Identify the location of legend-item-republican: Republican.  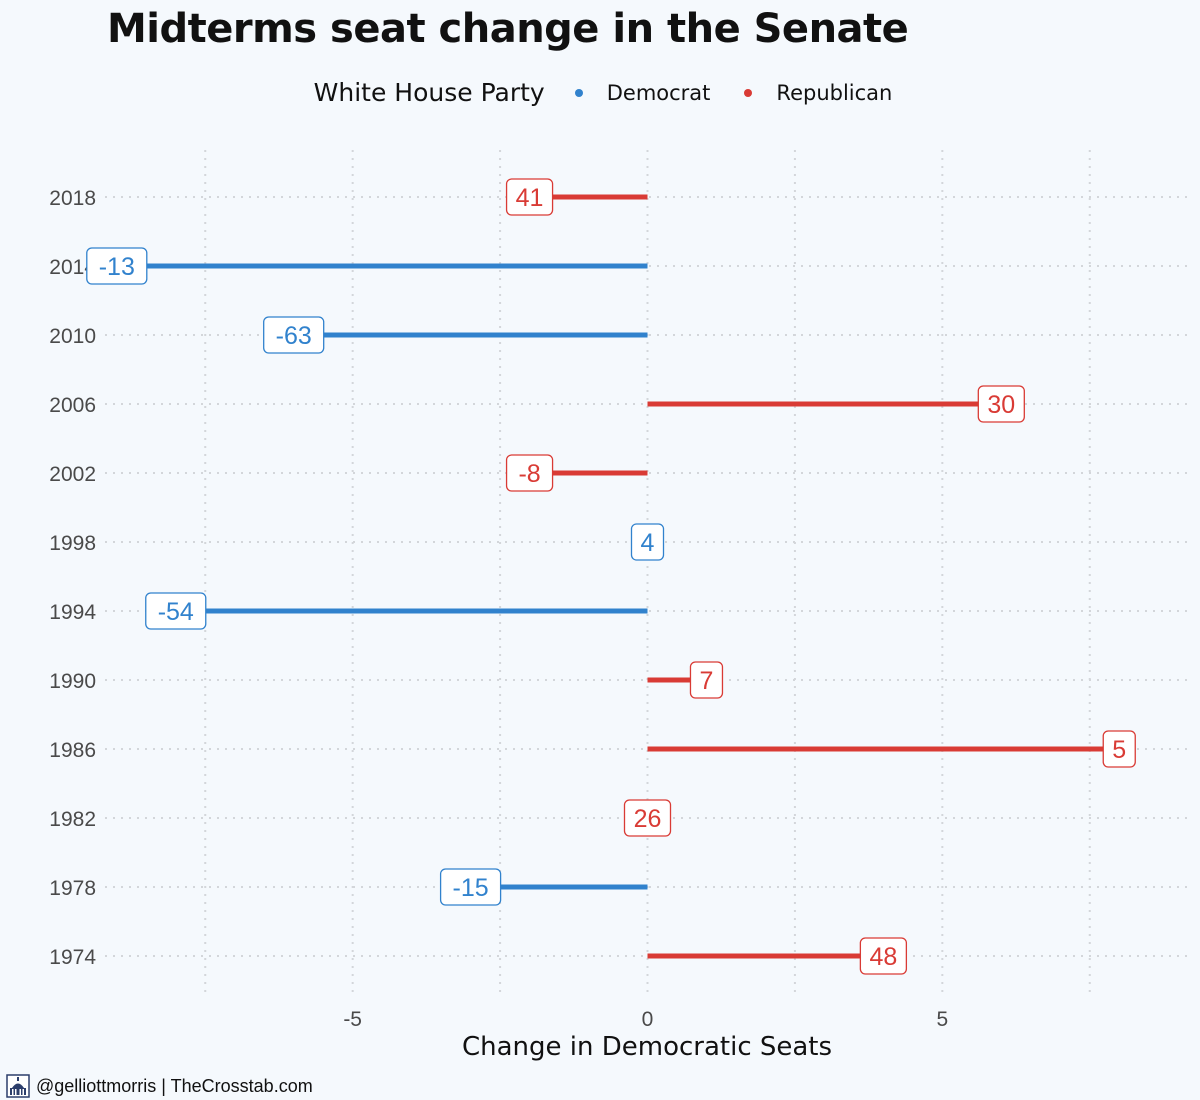
(818, 93).